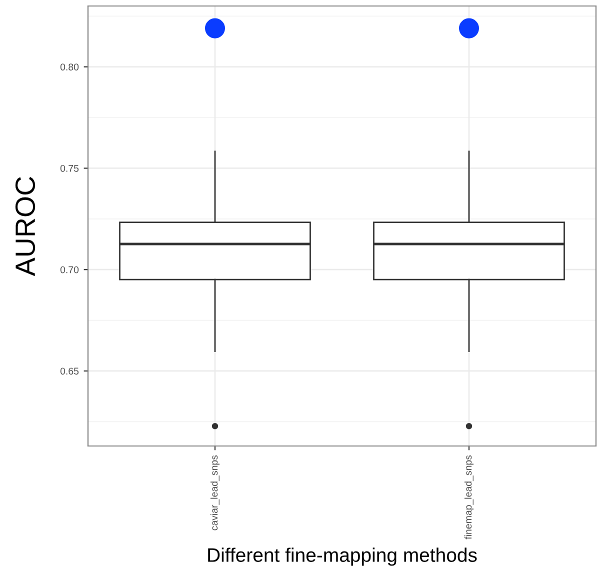 This screenshot has height=576, width=597. I want to click on y-tick-label: 0.70, so click(69, 270).